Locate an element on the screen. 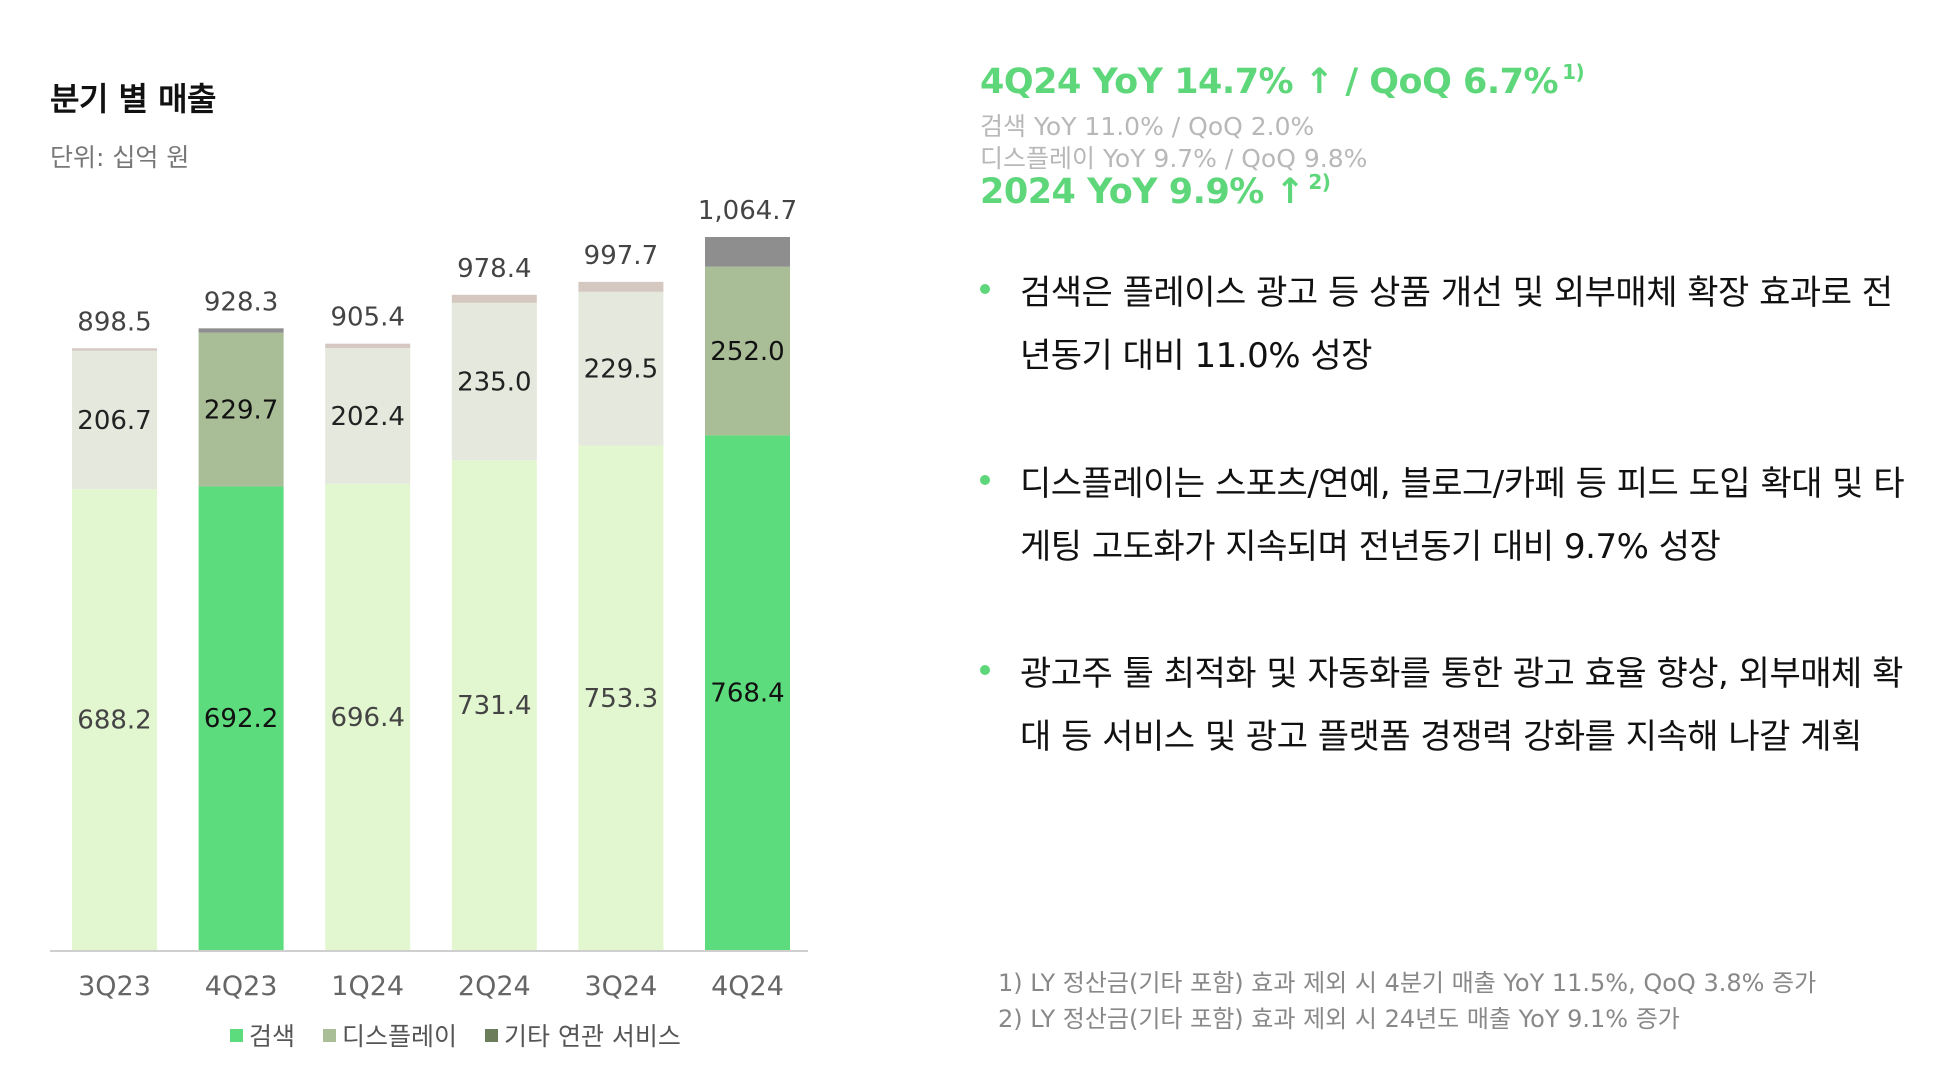 The image size is (1943, 1087). legend-swatch-other is located at coordinates (492, 1035).